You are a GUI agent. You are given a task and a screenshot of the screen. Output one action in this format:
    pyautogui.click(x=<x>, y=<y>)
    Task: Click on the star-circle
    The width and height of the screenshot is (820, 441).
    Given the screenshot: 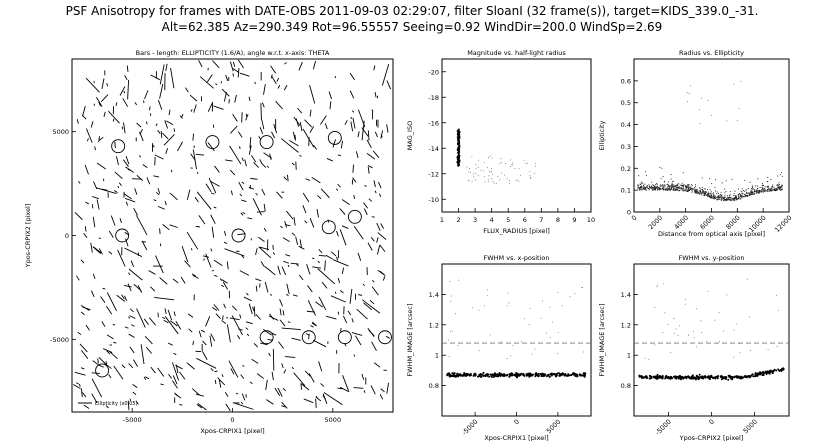 What is the action you would take?
    pyautogui.click(x=122, y=235)
    